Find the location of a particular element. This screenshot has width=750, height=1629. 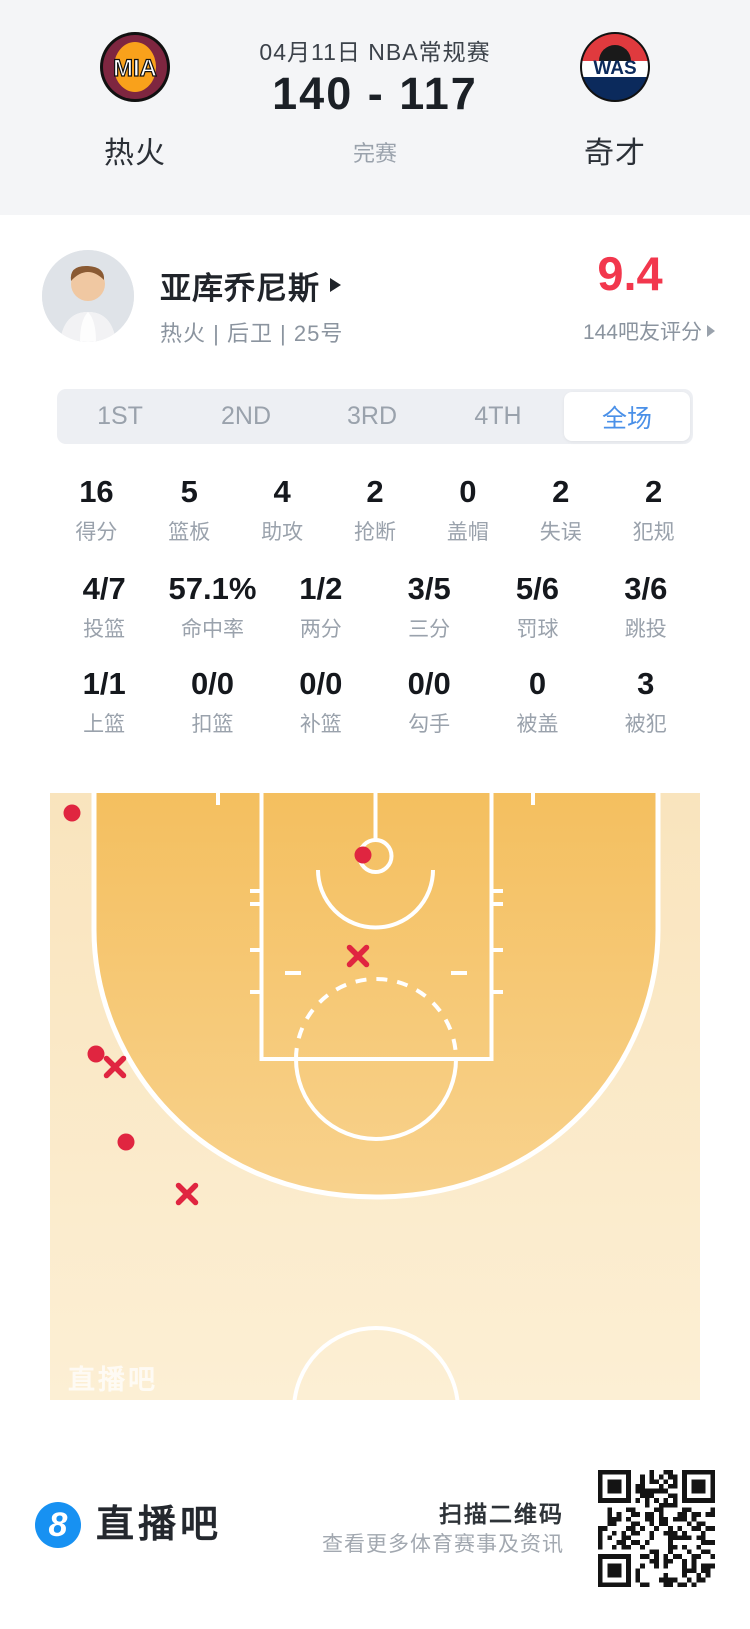

restricted-area-arc is located at coordinates (375, 899).